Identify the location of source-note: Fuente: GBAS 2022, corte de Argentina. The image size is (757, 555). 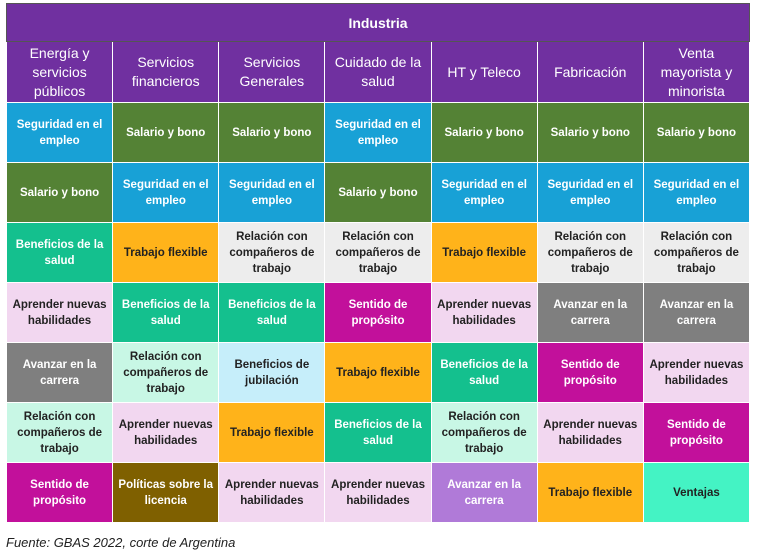
(121, 542).